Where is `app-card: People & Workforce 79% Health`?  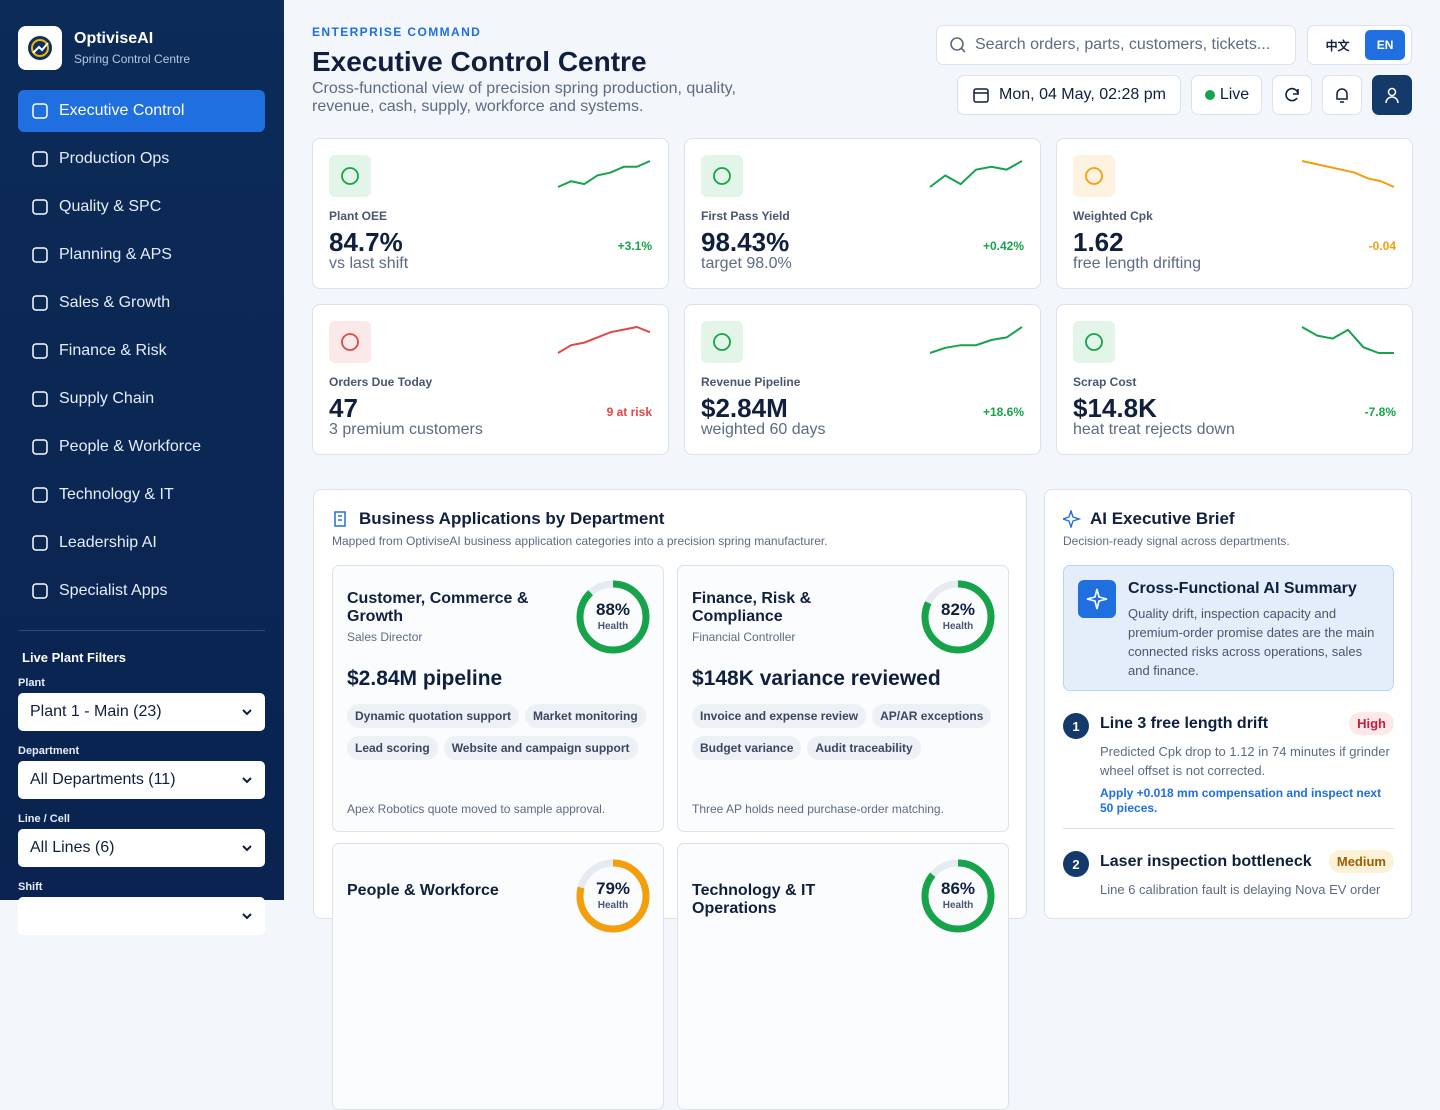
app-card: People & Workforce 79% Health is located at coordinates (498, 976).